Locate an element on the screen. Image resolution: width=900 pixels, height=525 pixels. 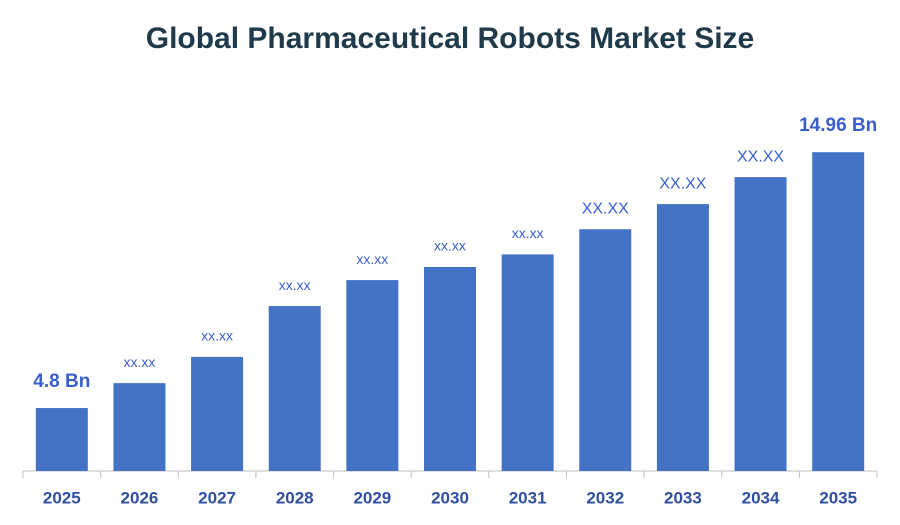
x-tick-label: 2028 is located at coordinates (295, 497).